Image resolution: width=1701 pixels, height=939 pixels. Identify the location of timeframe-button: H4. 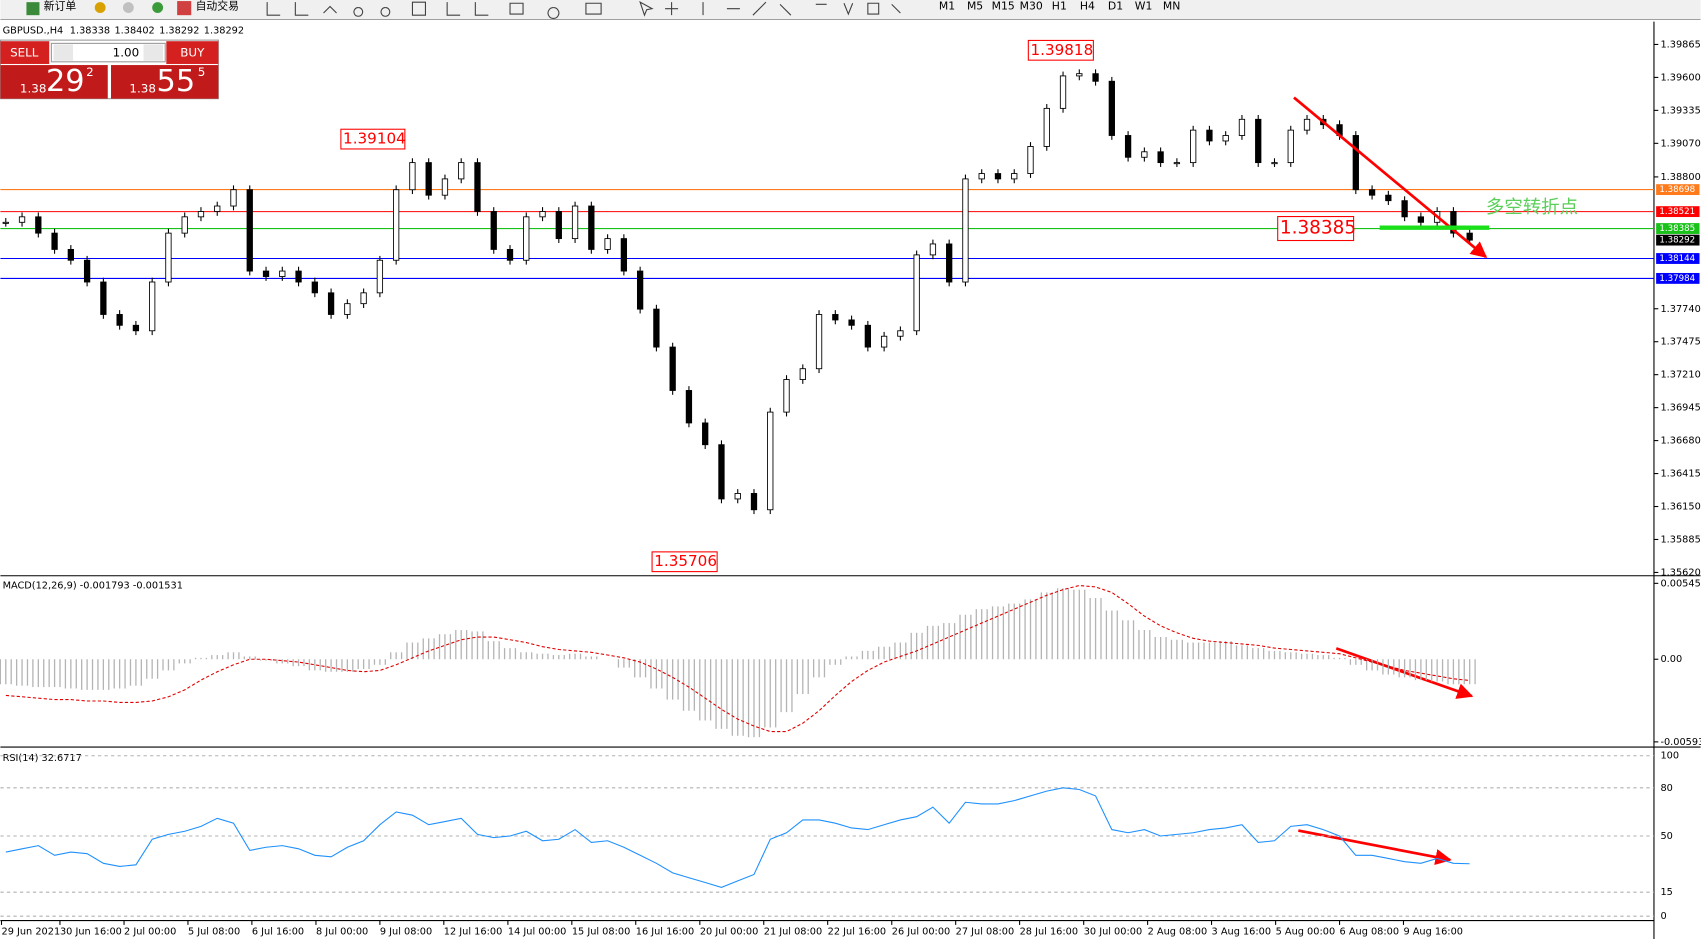
(1087, 6).